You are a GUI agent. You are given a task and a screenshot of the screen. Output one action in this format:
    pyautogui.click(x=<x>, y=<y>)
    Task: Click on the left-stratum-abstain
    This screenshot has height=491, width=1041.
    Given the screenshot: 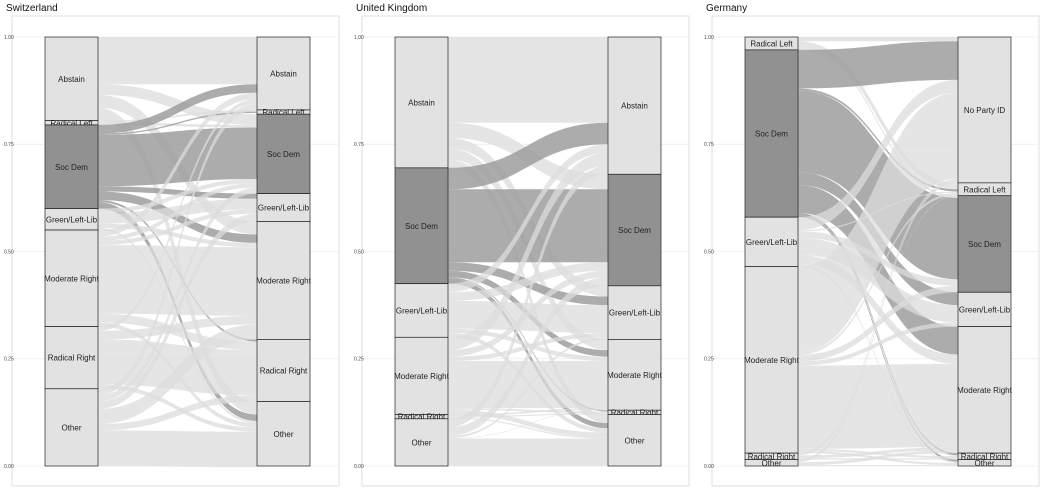 What is the action you would take?
    pyautogui.click(x=421, y=102)
    